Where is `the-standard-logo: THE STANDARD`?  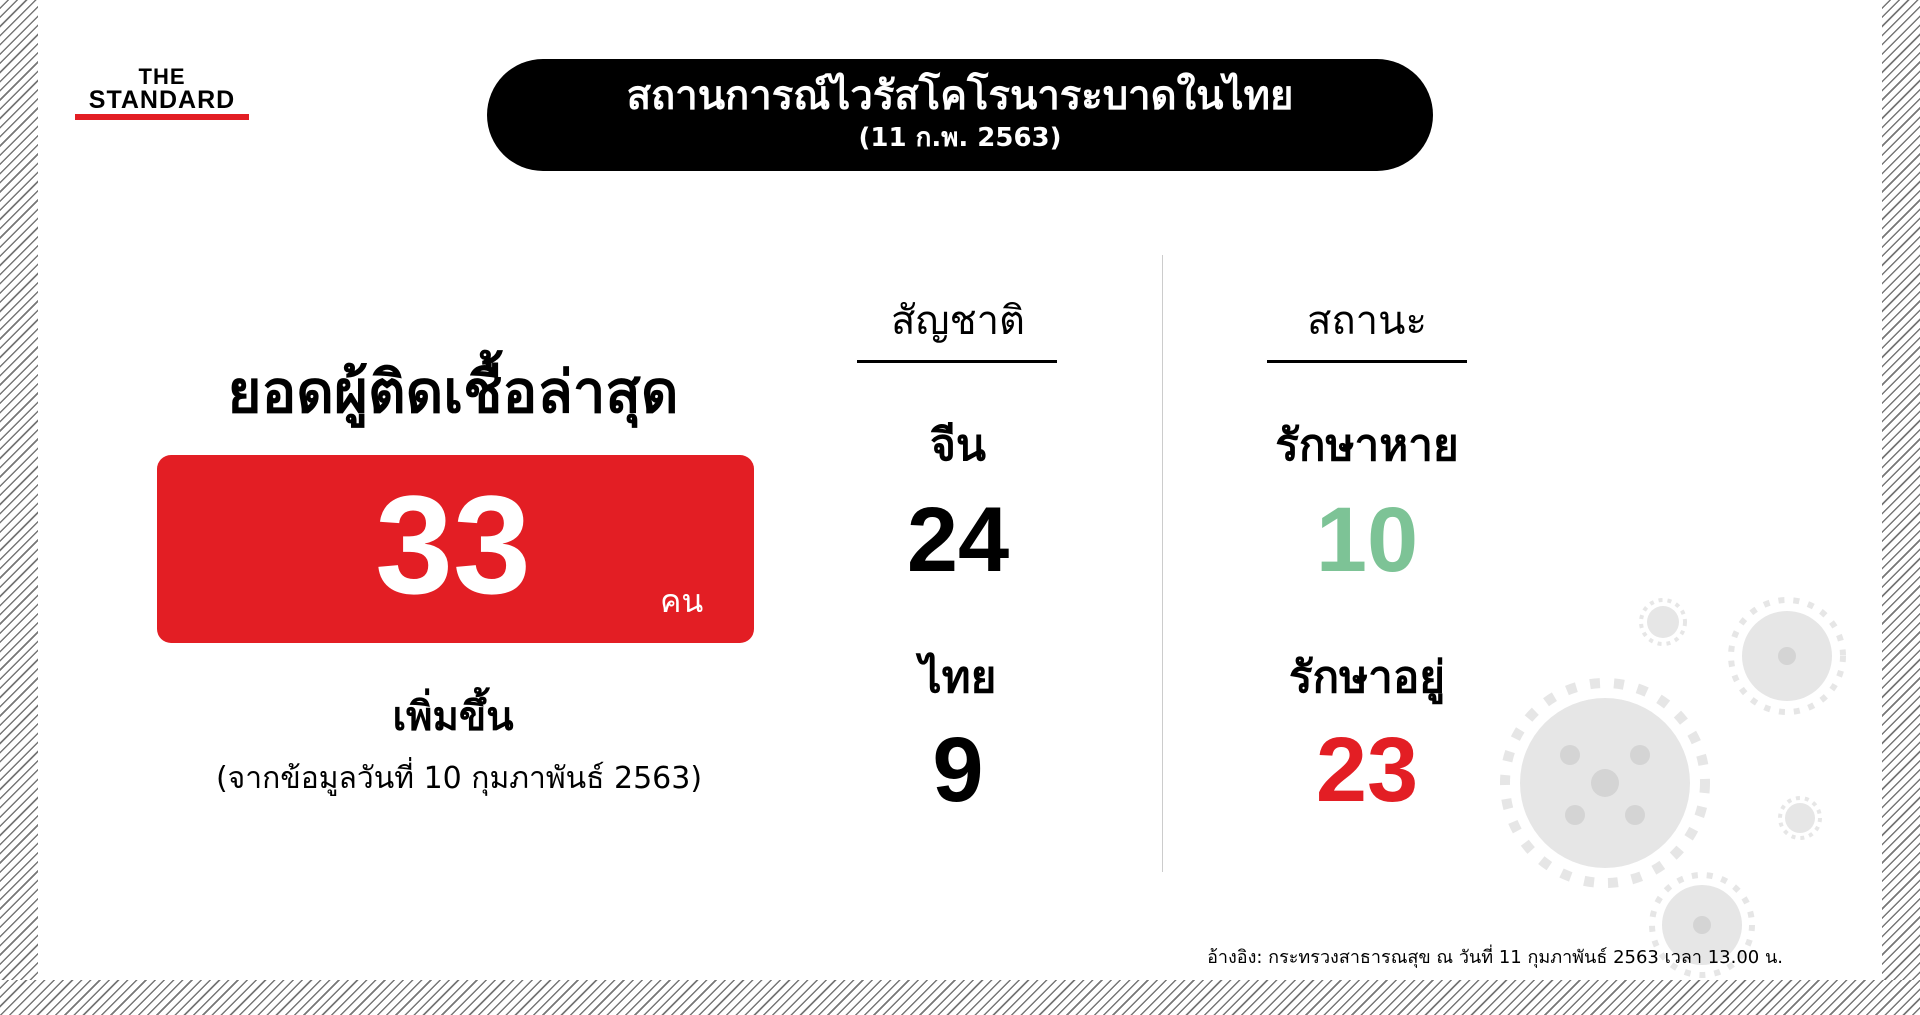 the-standard-logo: THE STANDARD is located at coordinates (162, 93).